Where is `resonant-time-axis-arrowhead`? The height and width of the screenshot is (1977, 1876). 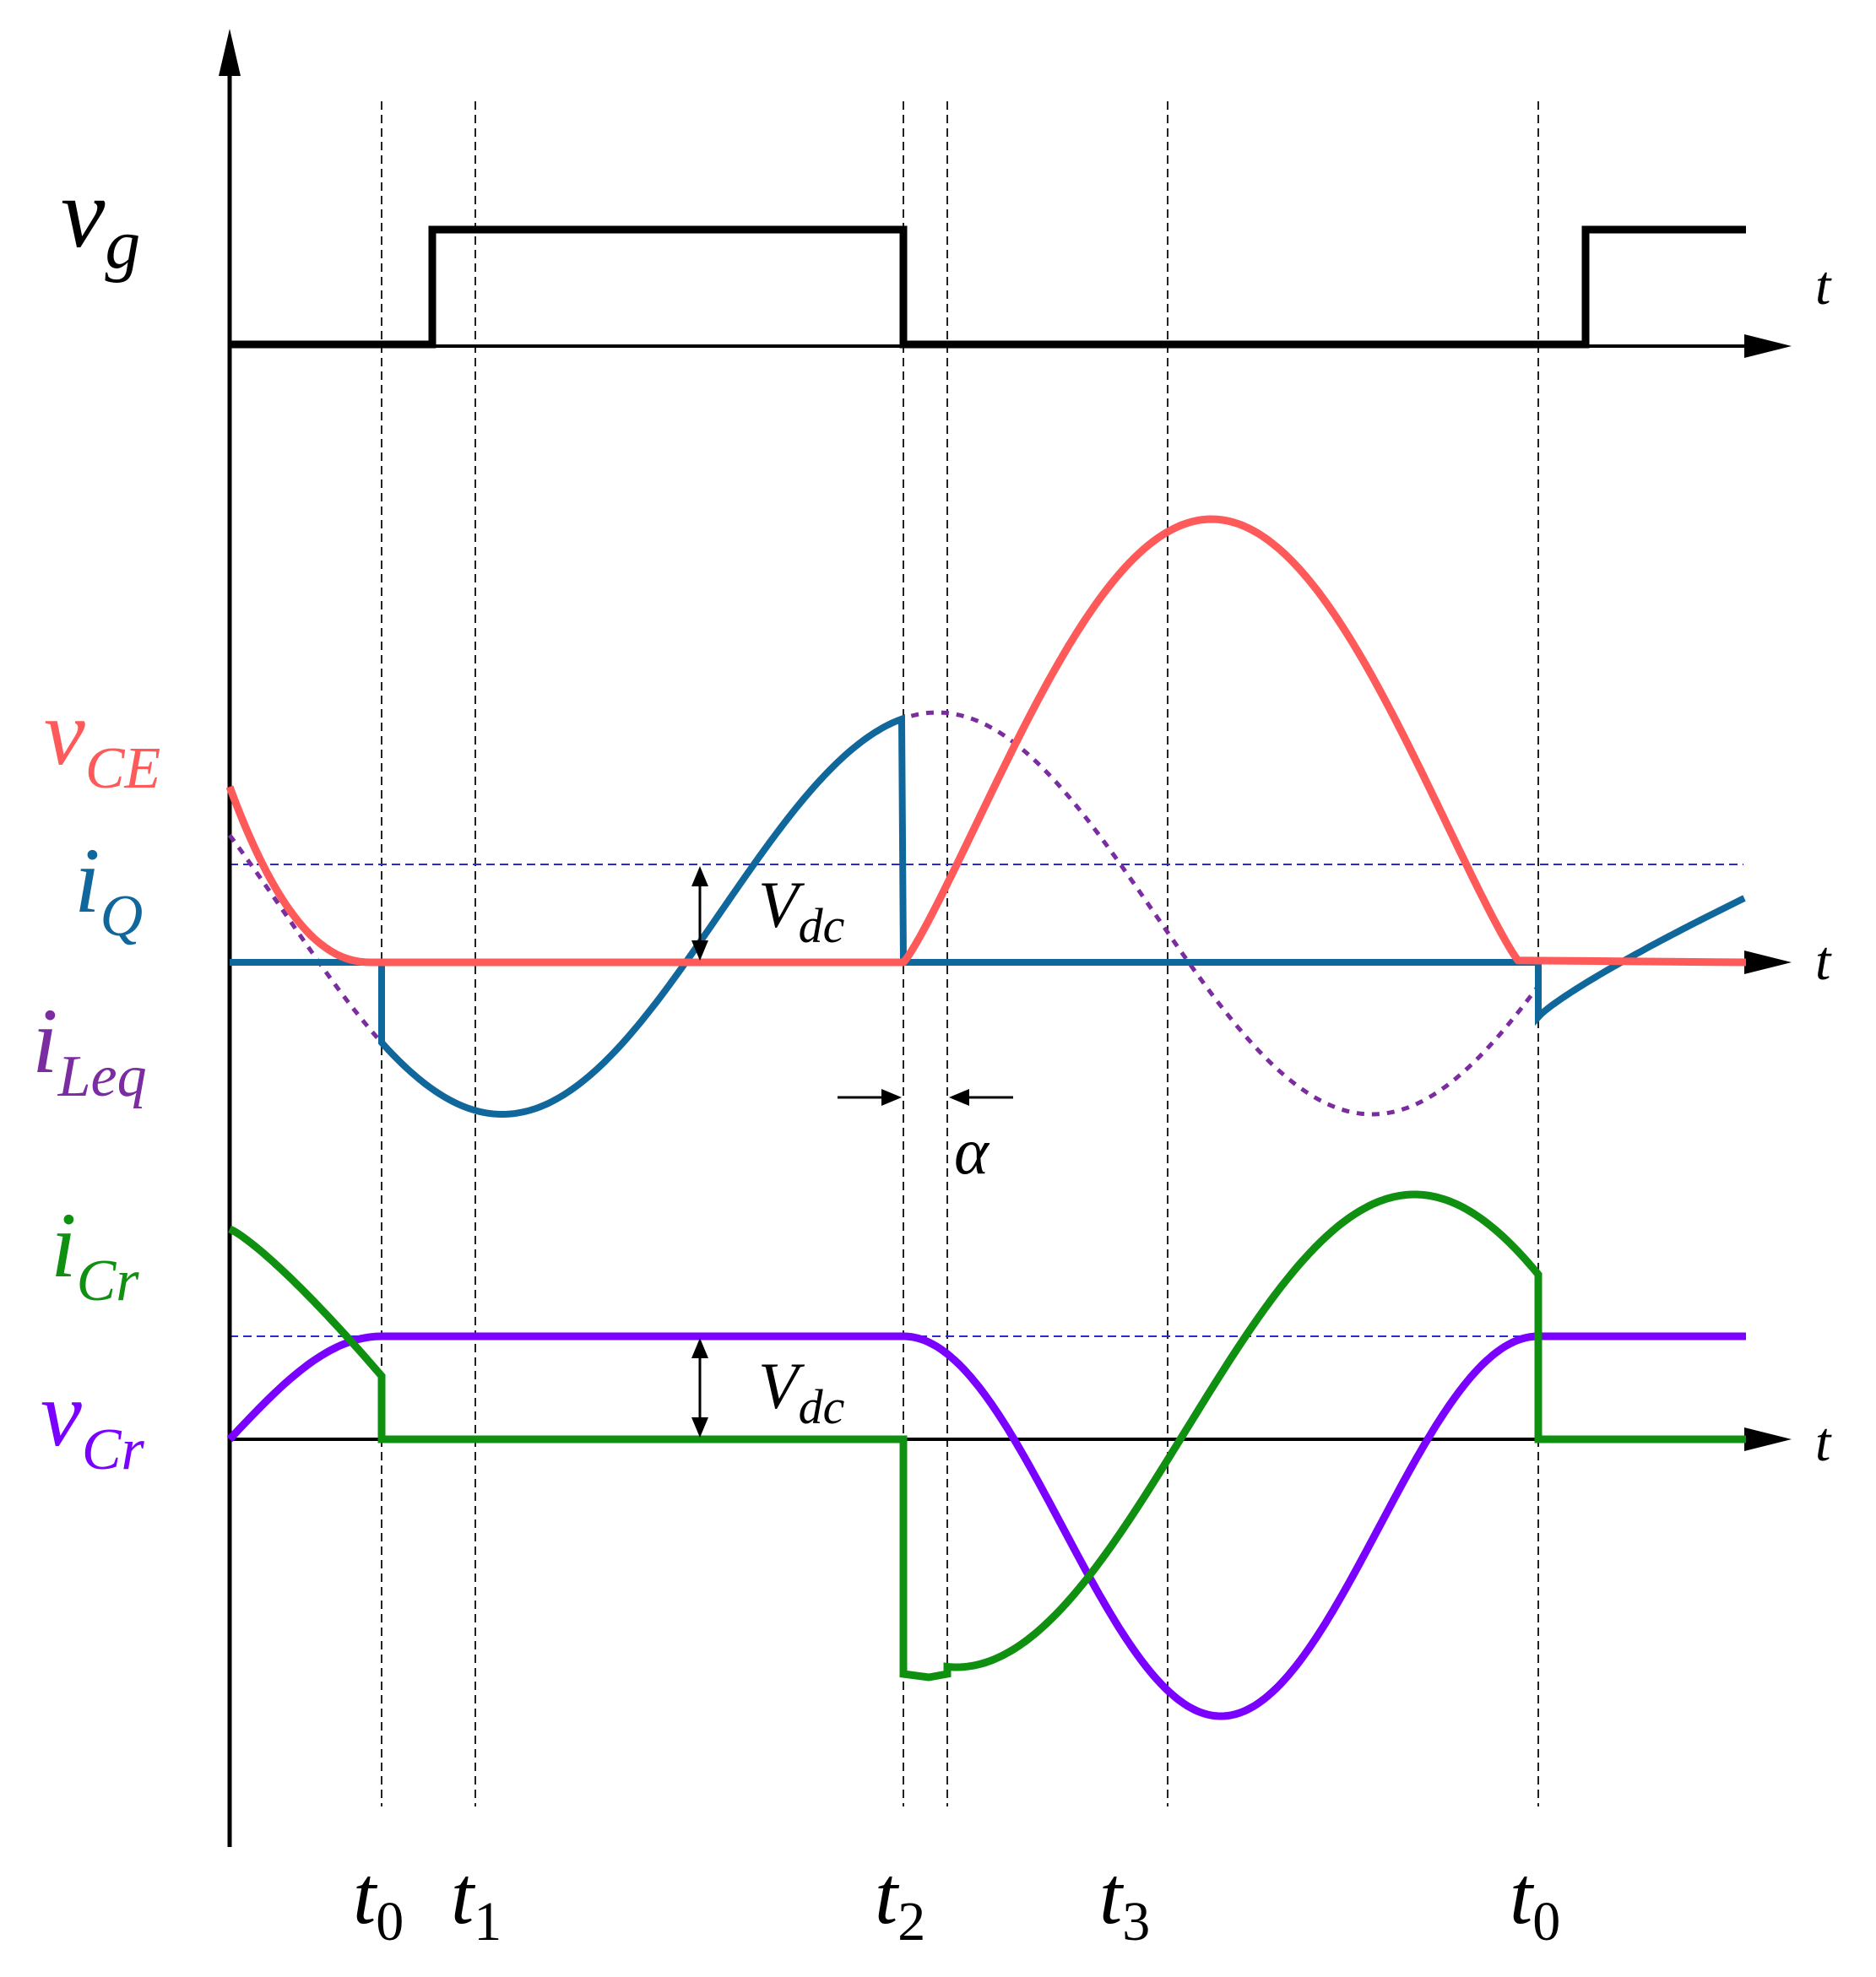 resonant-time-axis-arrowhead is located at coordinates (1768, 1439).